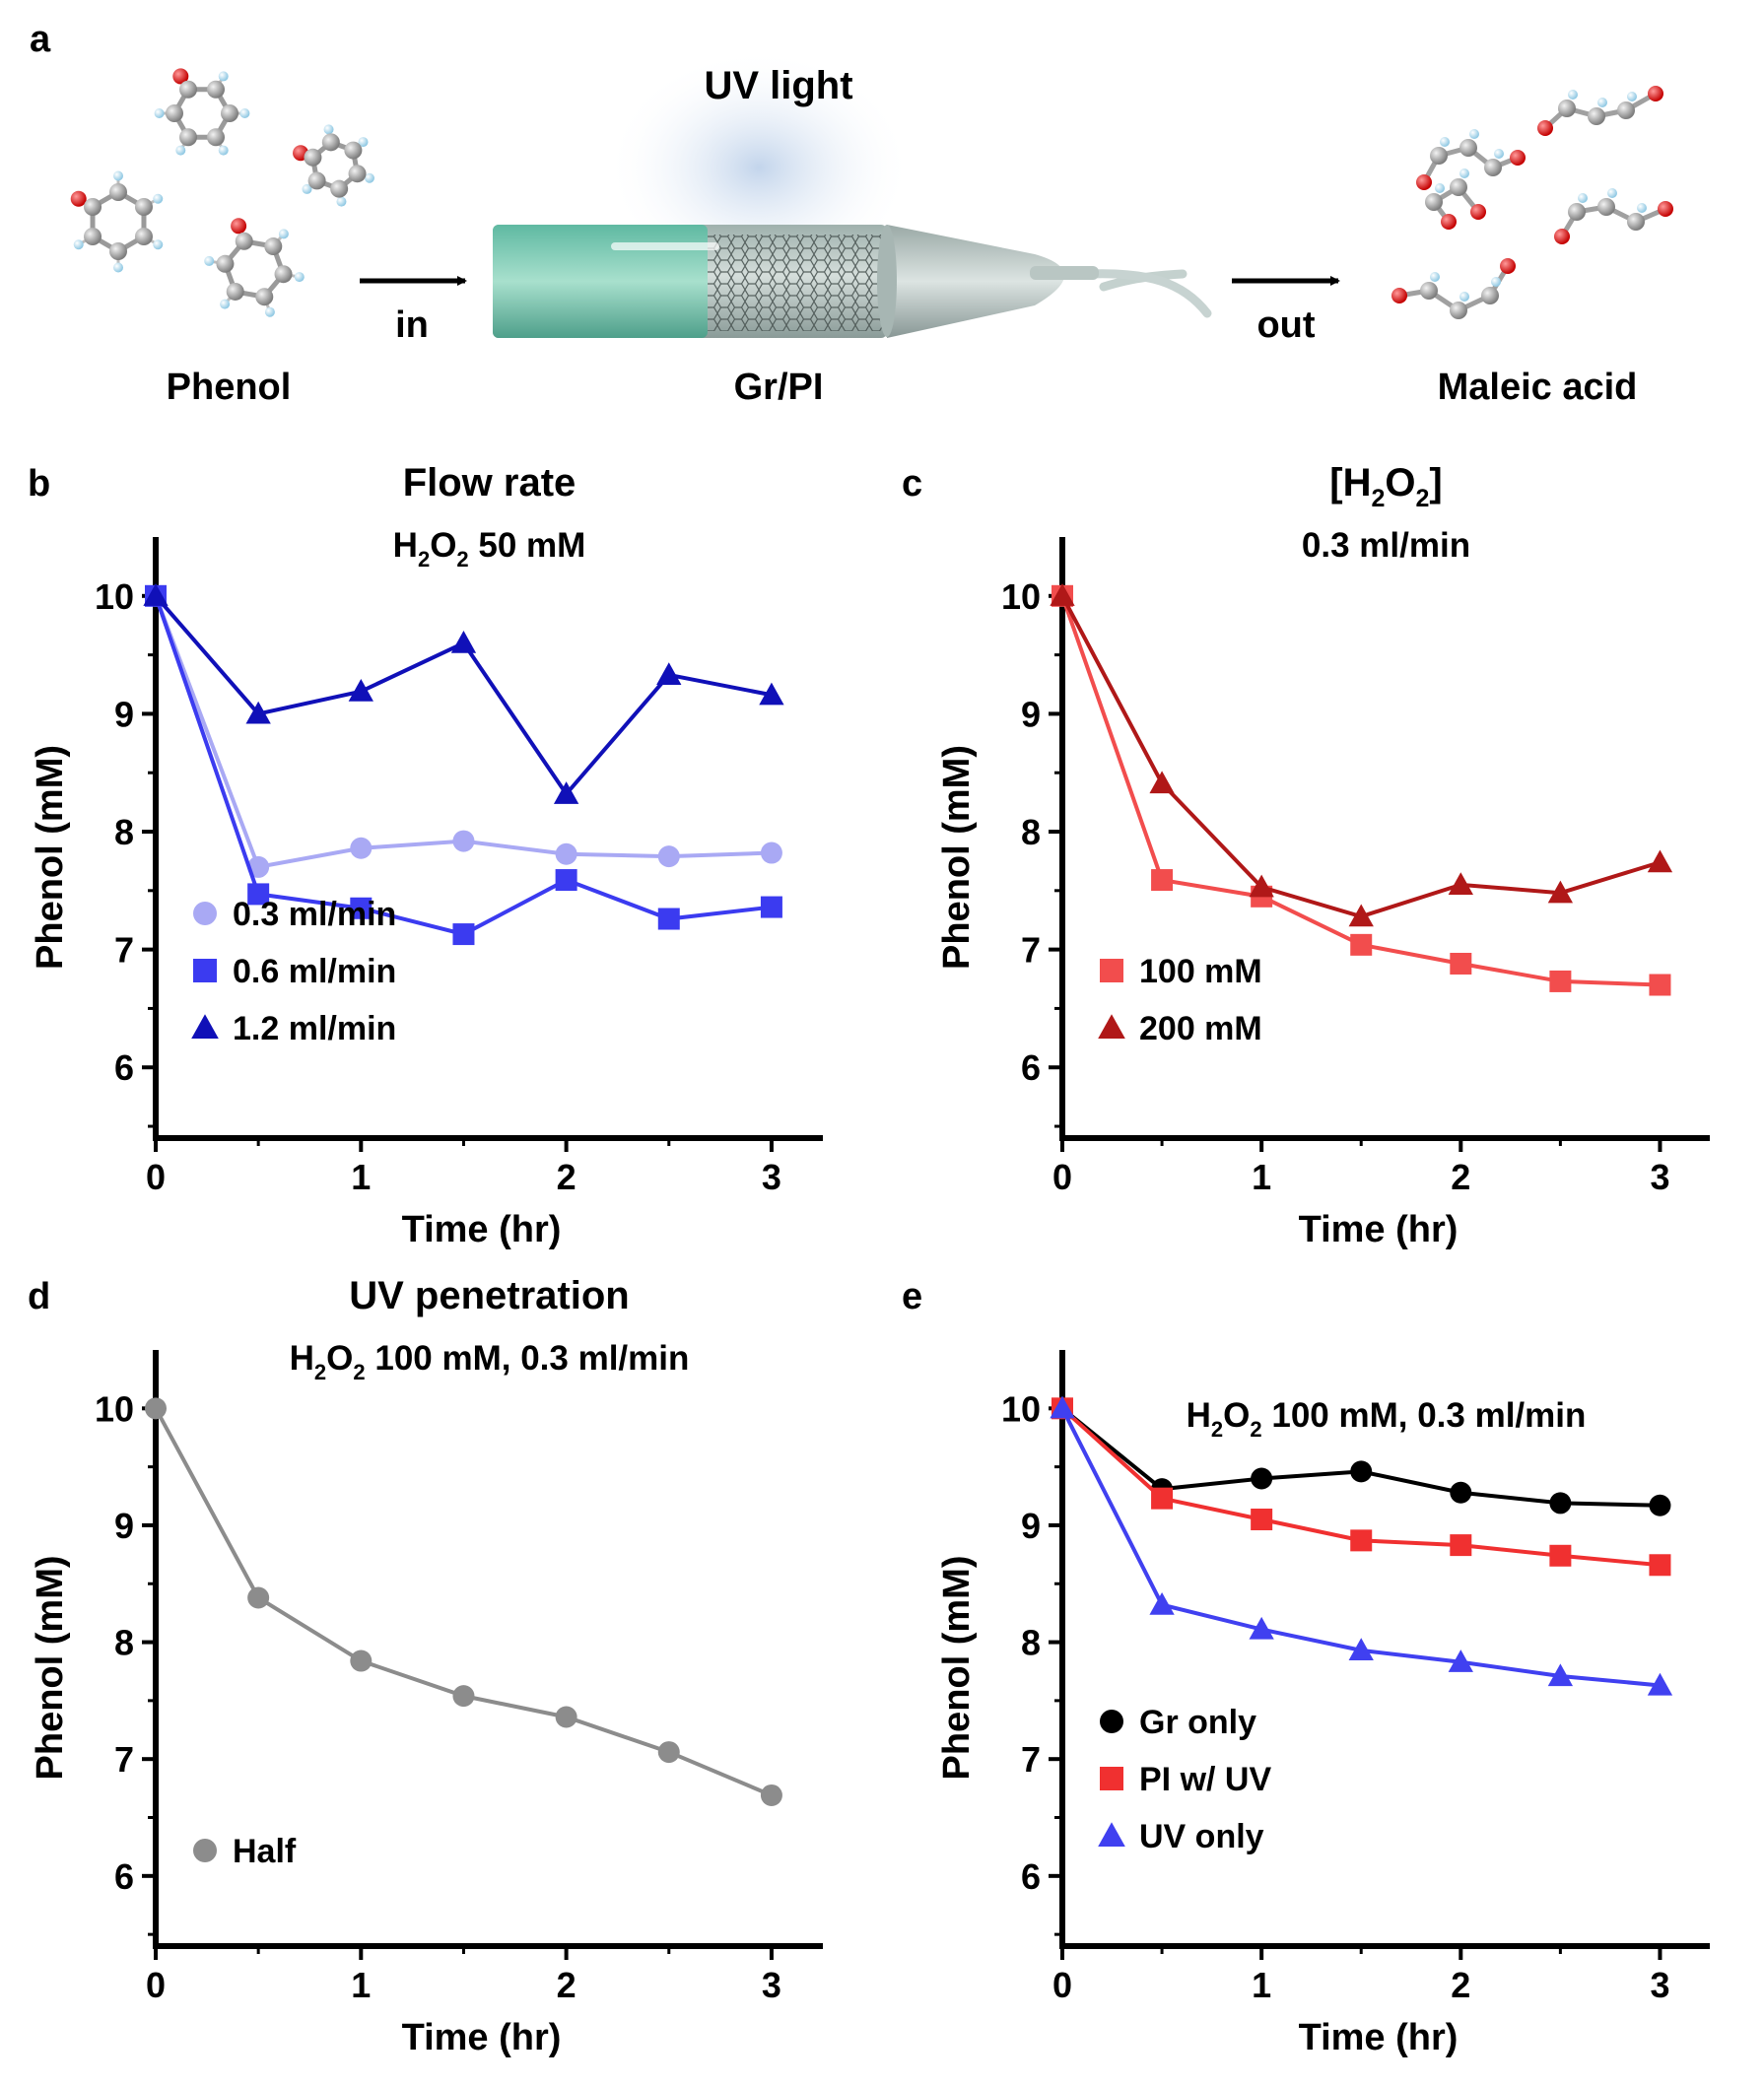  What do you see at coordinates (265, 1851) in the screenshot?
I see `legend-label: Half` at bounding box center [265, 1851].